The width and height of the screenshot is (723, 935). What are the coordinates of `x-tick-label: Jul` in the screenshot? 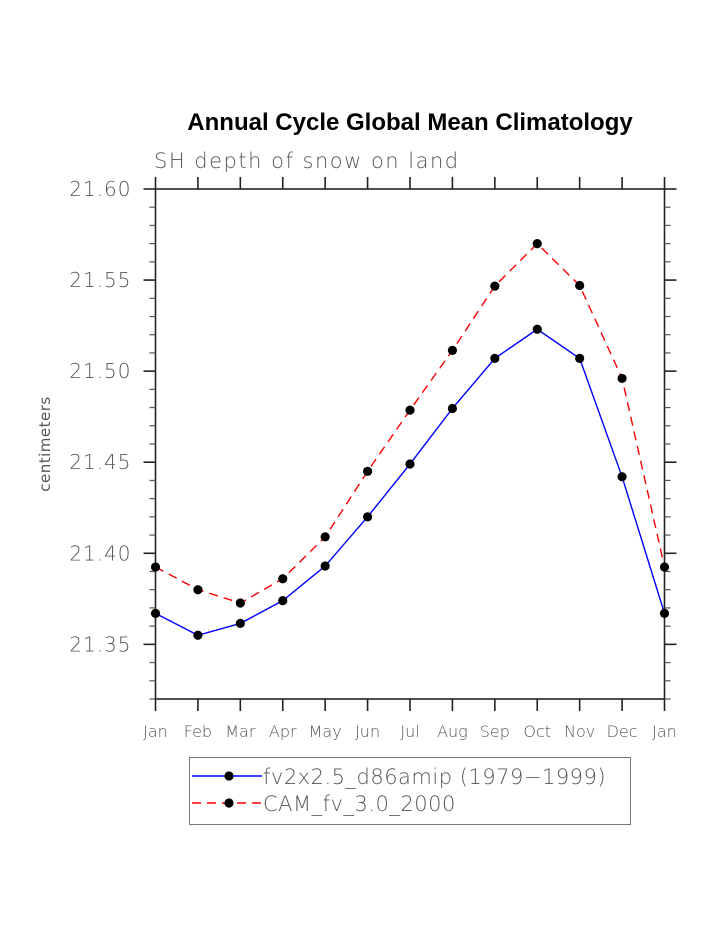 It's located at (409, 731).